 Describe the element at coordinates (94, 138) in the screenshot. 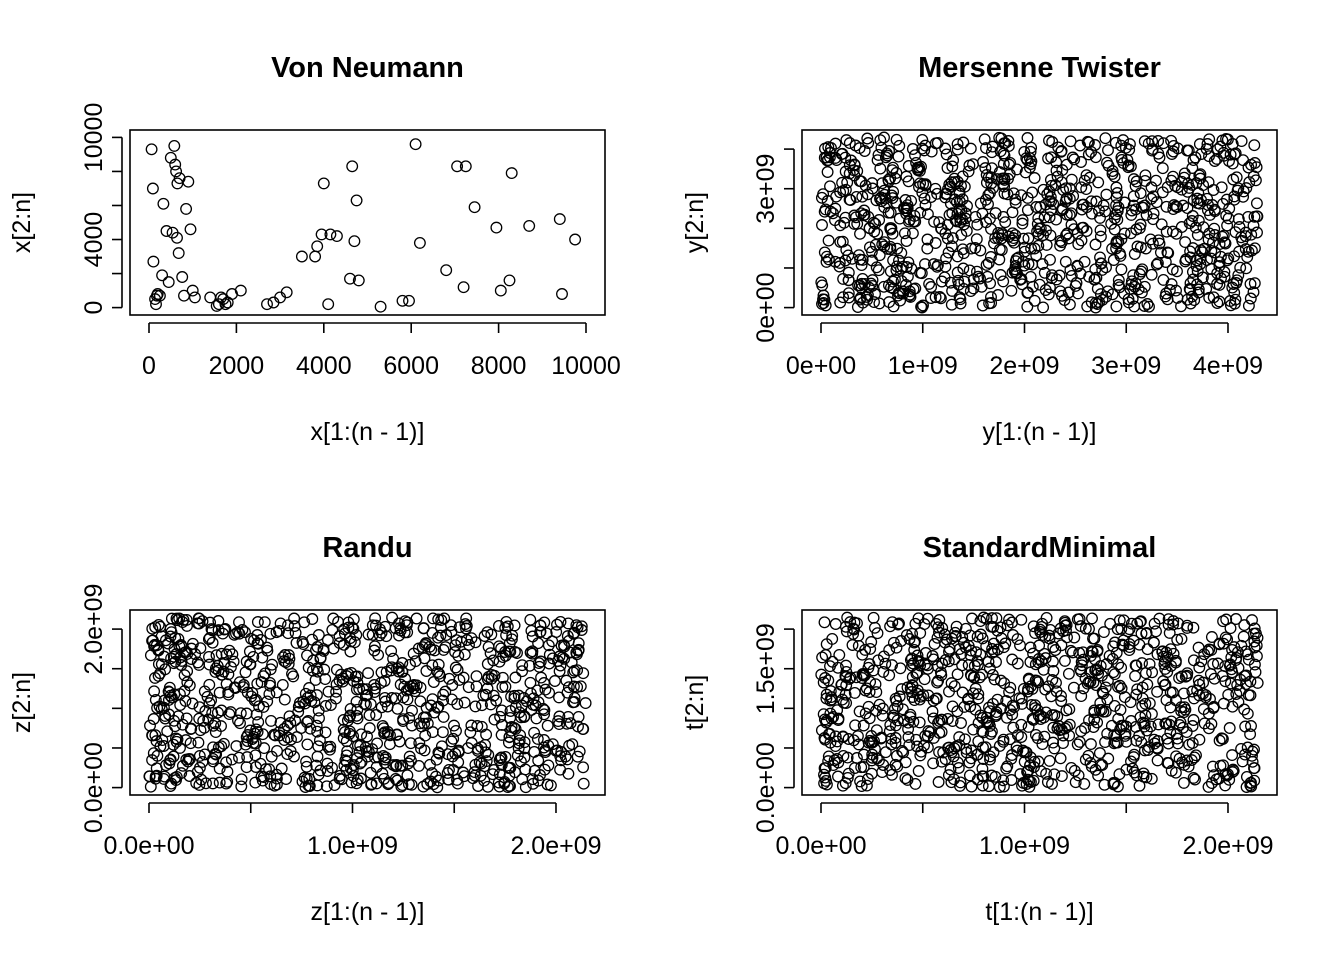

I see `y-tick-label: 10000` at that location.